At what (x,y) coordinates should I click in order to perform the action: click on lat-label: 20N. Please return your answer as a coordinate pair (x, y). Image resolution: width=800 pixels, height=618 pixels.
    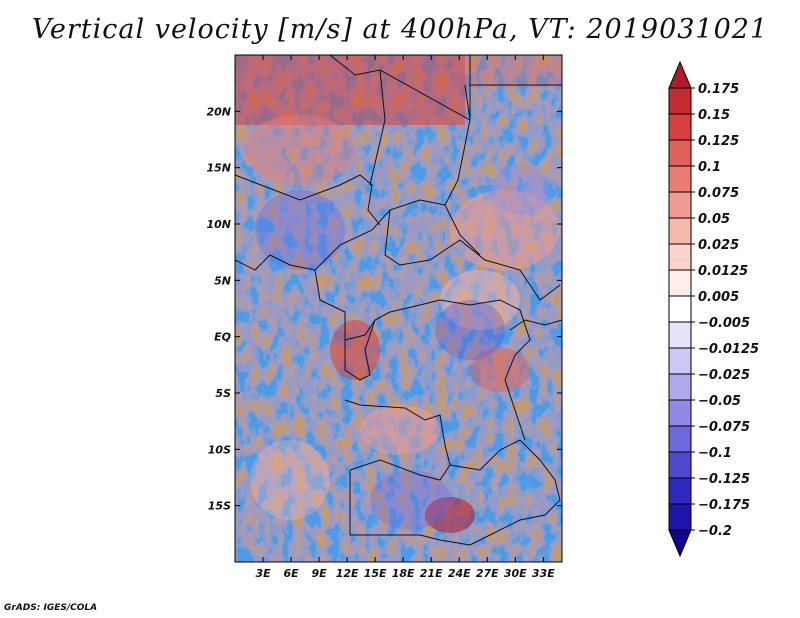
    Looking at the image, I should click on (218, 111).